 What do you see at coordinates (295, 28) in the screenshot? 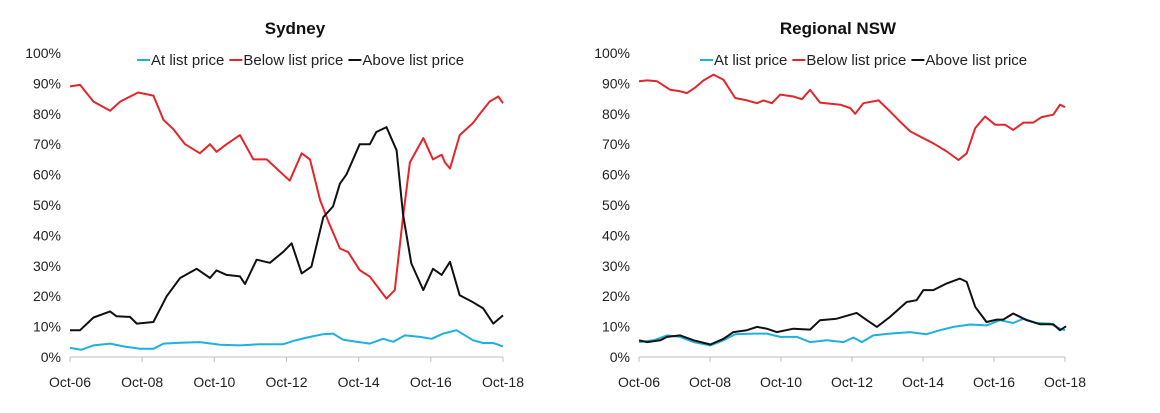
I see `chart-title: Sydney` at bounding box center [295, 28].